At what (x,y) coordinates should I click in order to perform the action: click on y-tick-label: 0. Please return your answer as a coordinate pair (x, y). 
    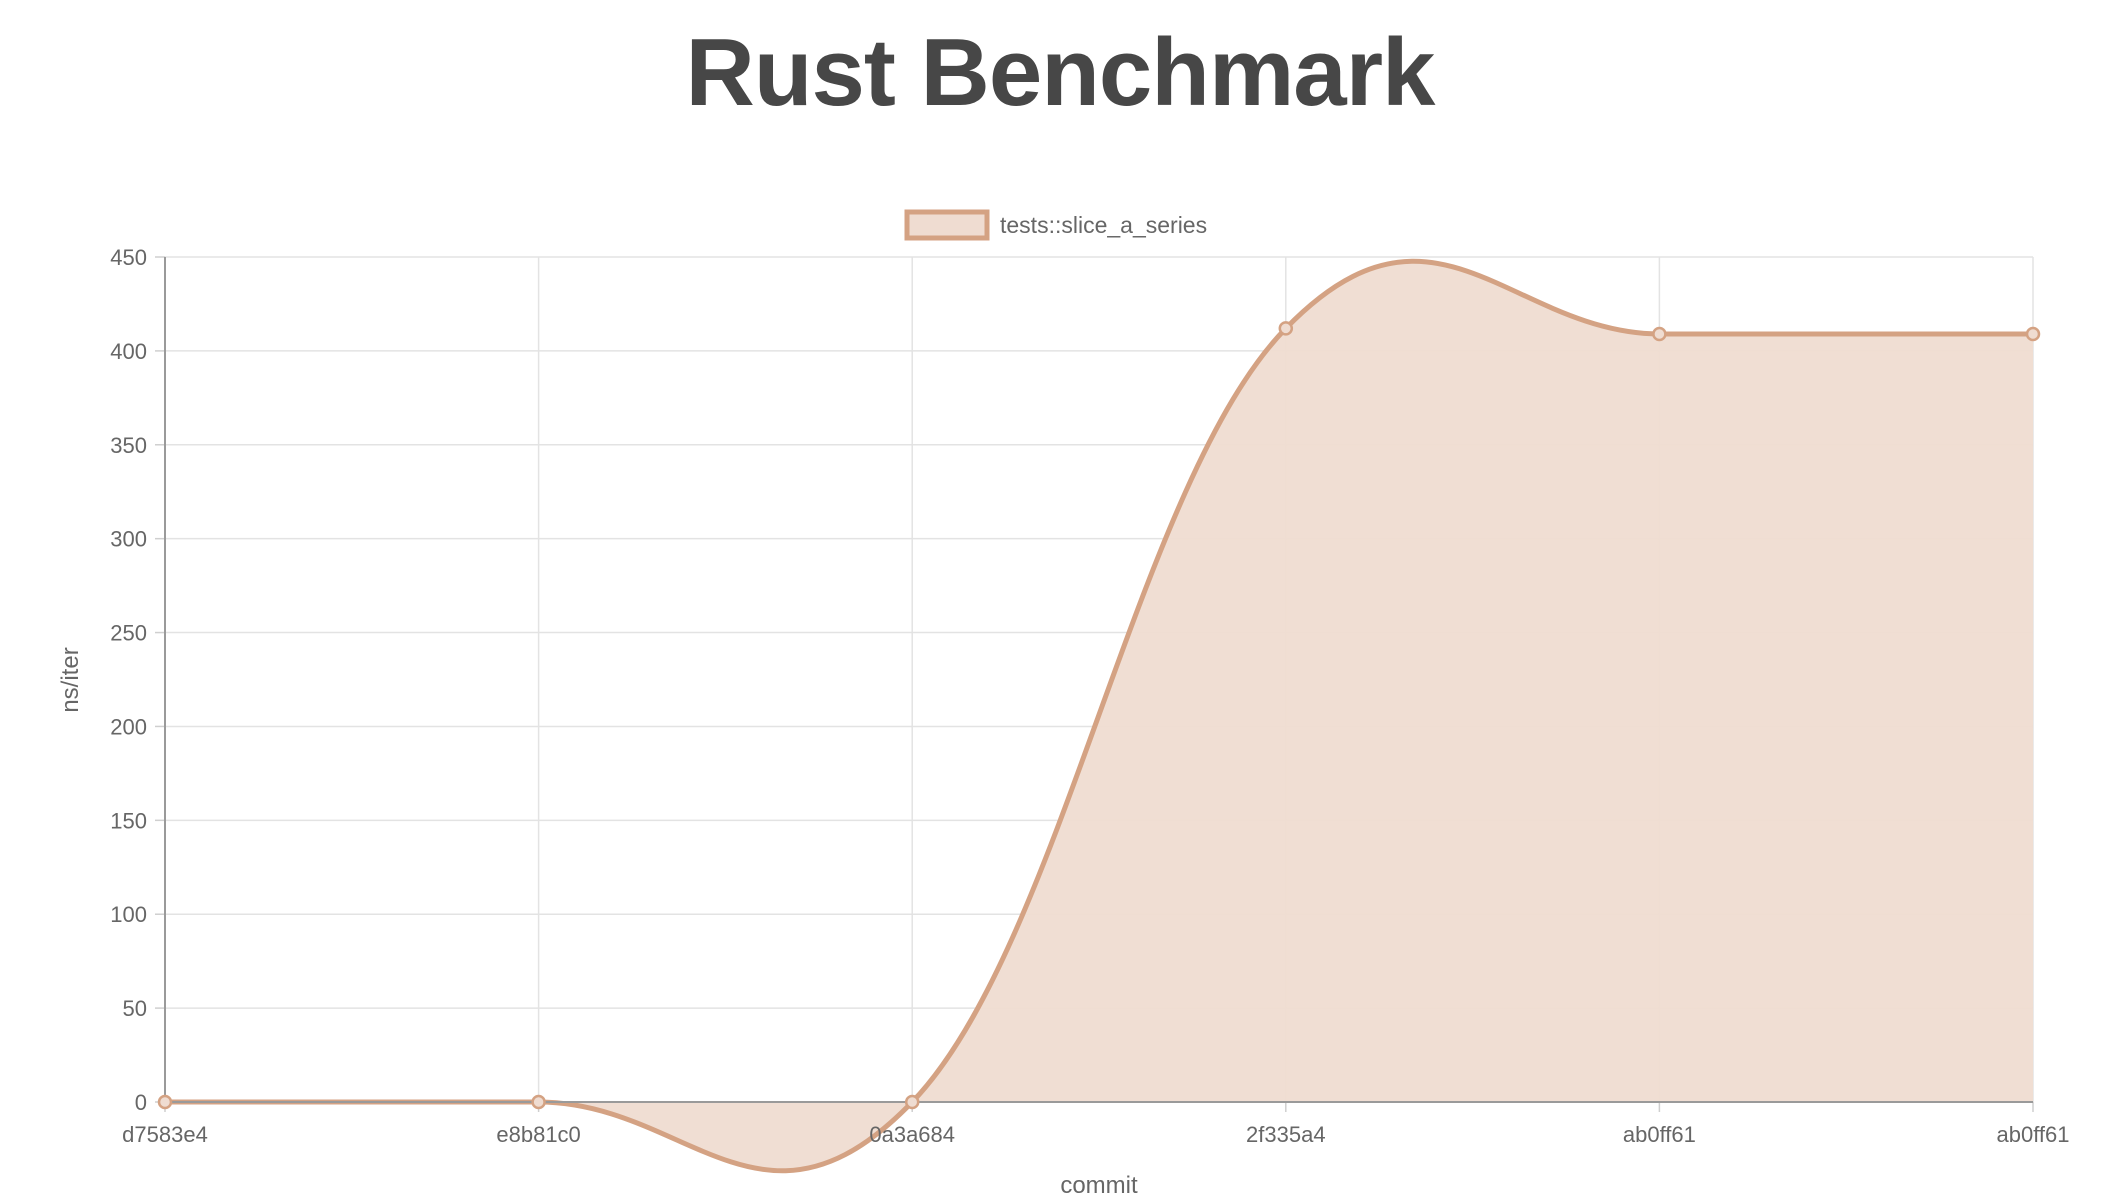
    Looking at the image, I should click on (141, 1102).